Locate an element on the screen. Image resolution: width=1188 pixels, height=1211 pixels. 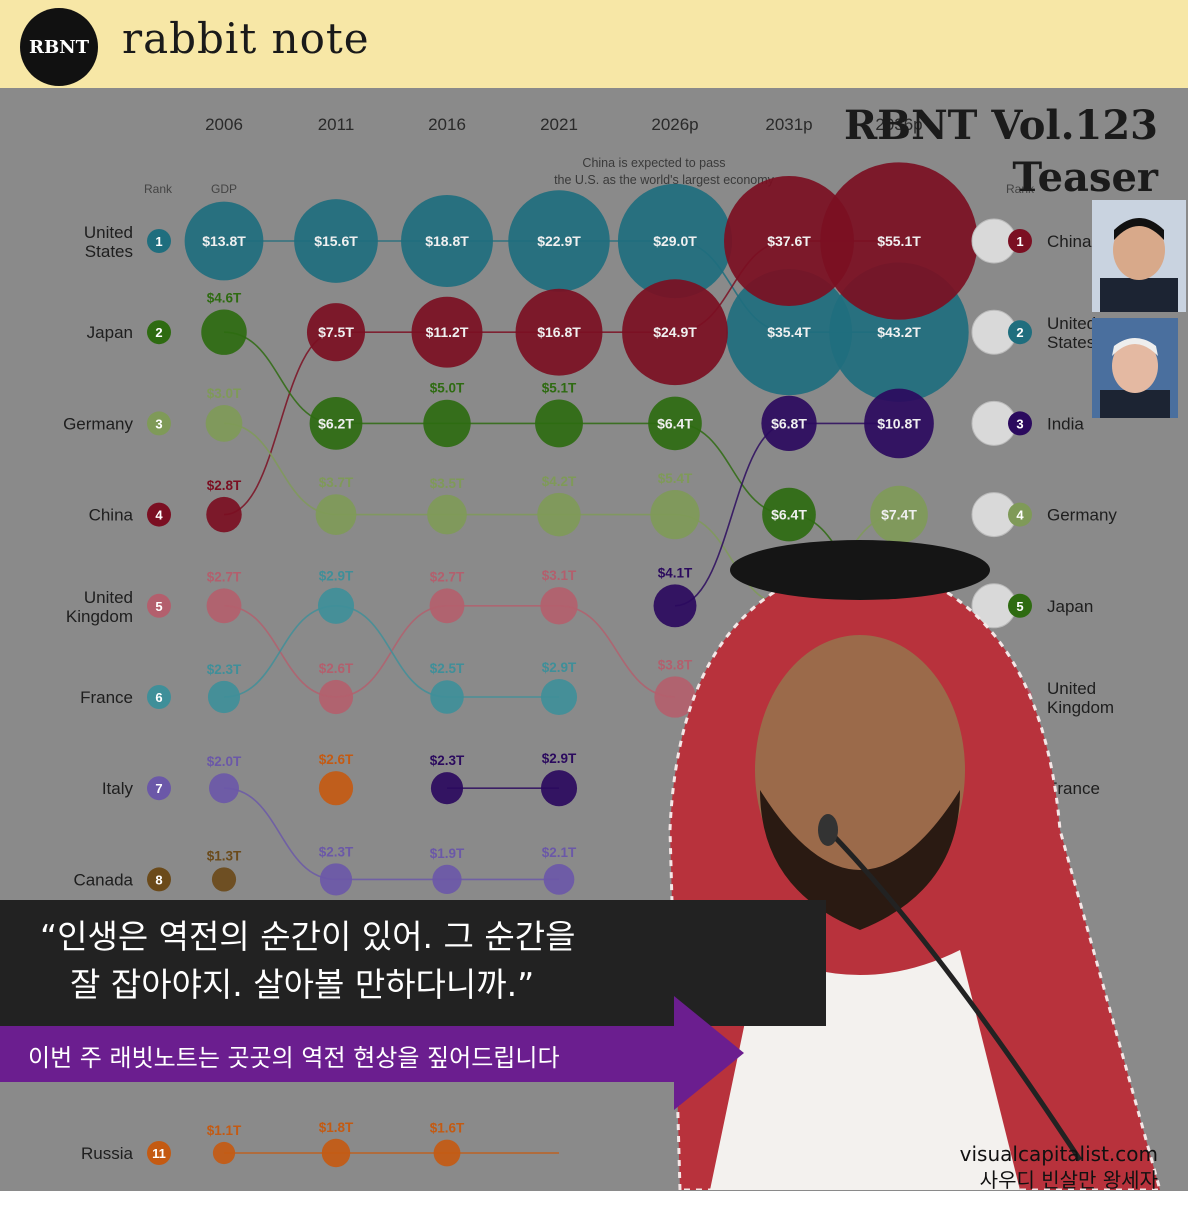
data-label: $13.8T is located at coordinates (224, 241).